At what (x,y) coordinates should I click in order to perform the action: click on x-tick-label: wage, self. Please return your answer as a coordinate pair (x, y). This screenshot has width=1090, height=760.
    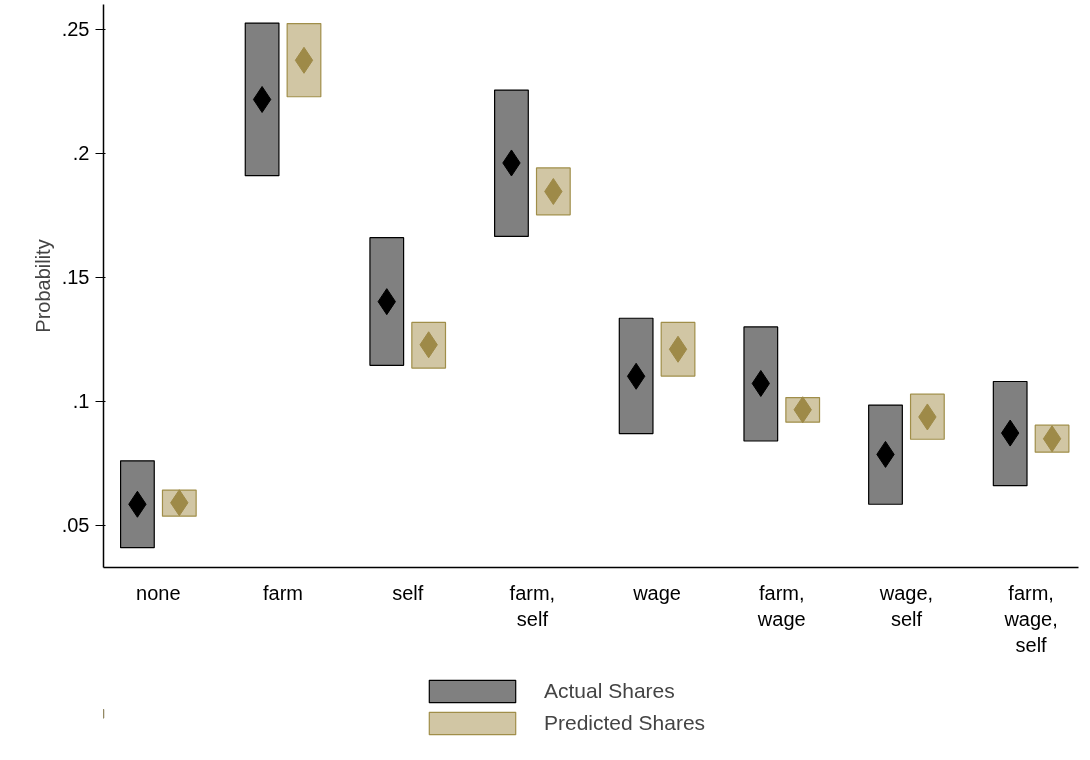
    Looking at the image, I should click on (906, 605).